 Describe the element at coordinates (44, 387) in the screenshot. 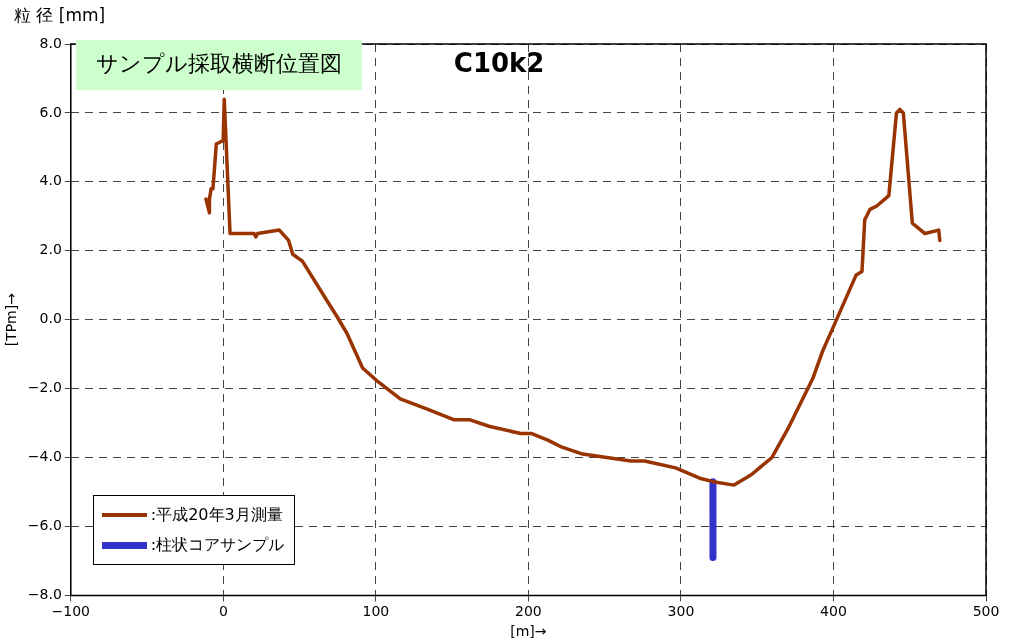

I see `y-tick-label: −2.0` at that location.